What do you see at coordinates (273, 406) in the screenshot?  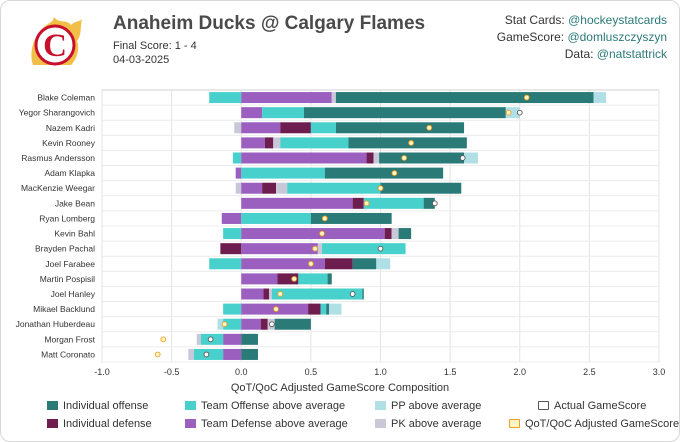 I see `legend-label: Team Offense above average` at bounding box center [273, 406].